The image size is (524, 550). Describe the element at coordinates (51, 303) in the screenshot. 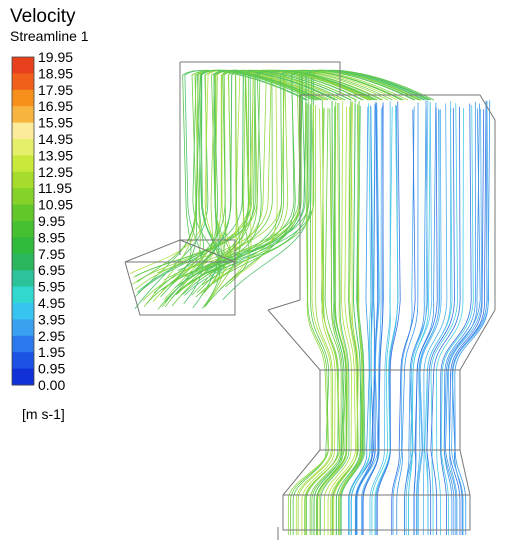

I see `legend-label: 4.95` at that location.